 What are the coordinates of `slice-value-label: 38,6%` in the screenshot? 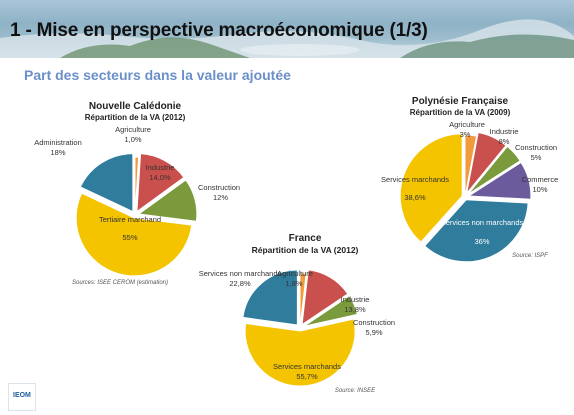 It's located at (415, 197).